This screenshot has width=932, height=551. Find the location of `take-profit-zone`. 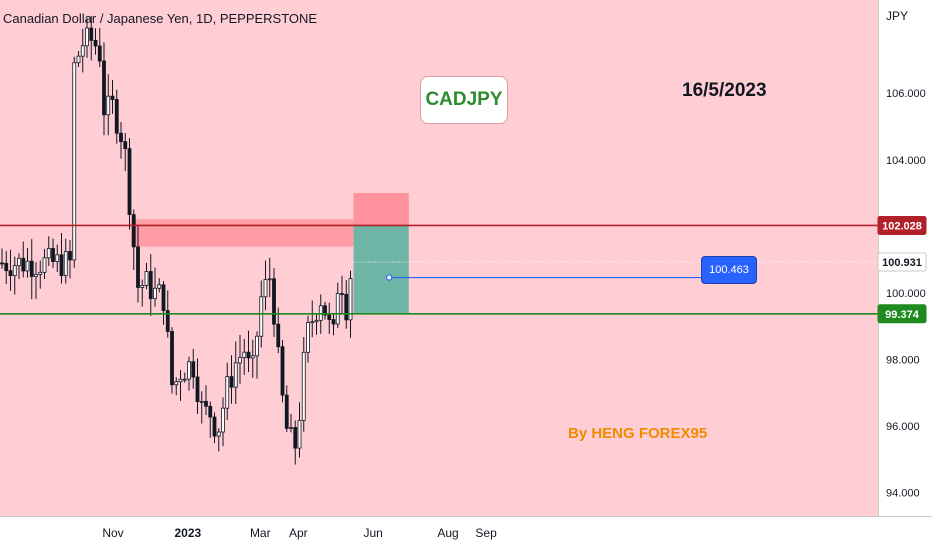

take-profit-zone is located at coordinates (381, 269).